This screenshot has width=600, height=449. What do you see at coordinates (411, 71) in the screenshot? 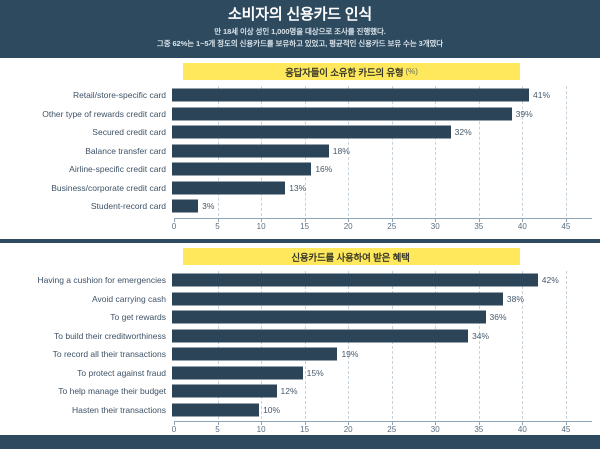
I see `chart-1-unit-label: (%)` at bounding box center [411, 71].